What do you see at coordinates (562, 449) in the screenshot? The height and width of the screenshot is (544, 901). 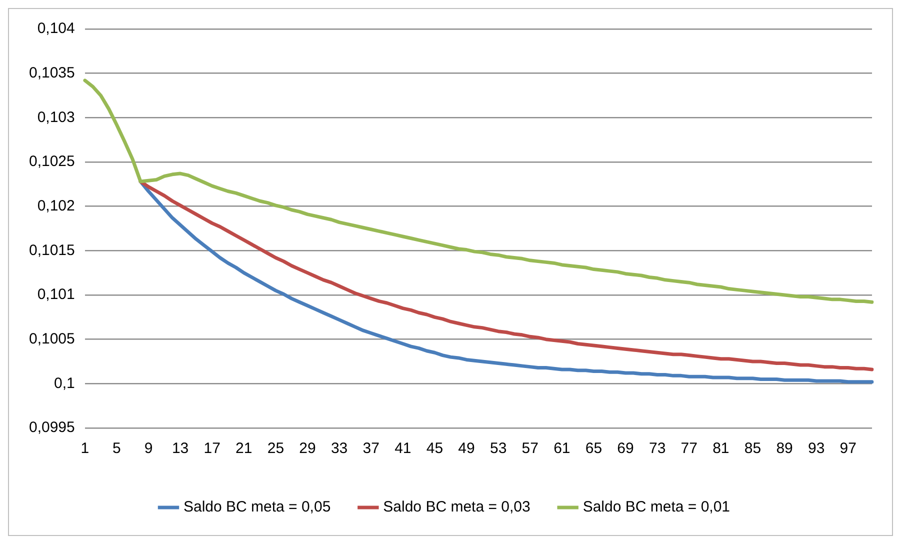 I see `x-tick-label: 61` at bounding box center [562, 449].